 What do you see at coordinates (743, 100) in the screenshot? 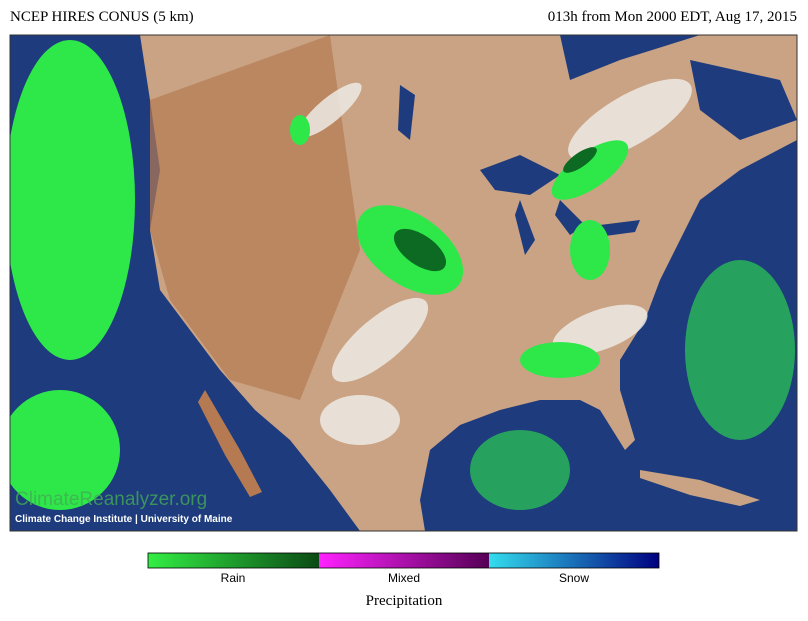
I see `gulf-st-lawrence` at bounding box center [743, 100].